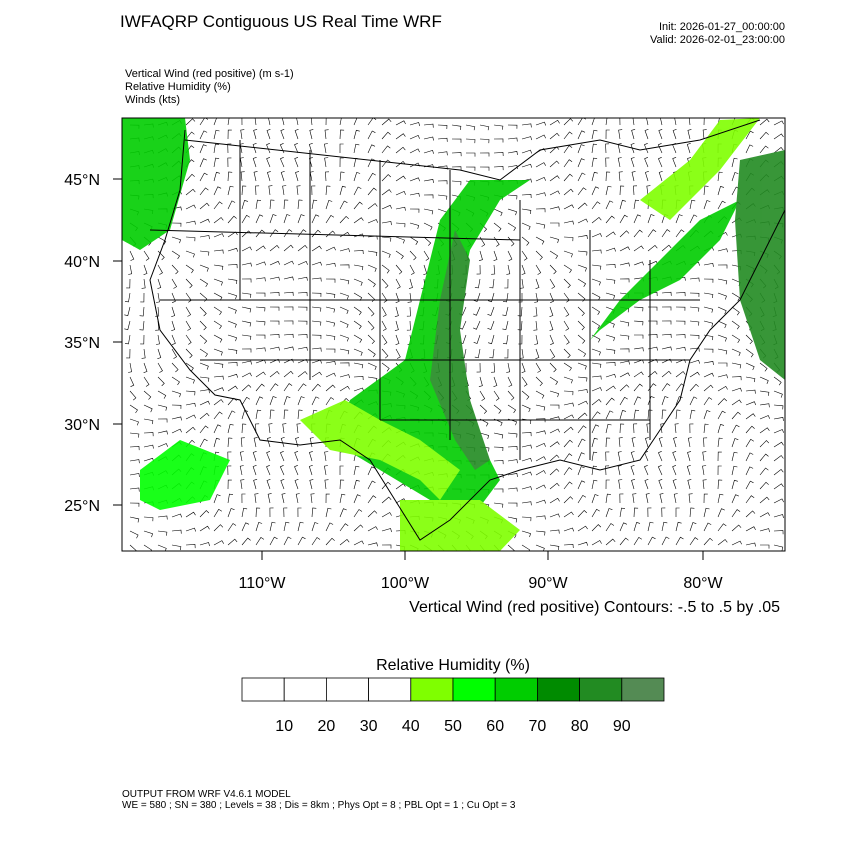 The height and width of the screenshot is (850, 850). Describe the element at coordinates (622, 726) in the screenshot. I see `colorbar-label: 90` at that location.